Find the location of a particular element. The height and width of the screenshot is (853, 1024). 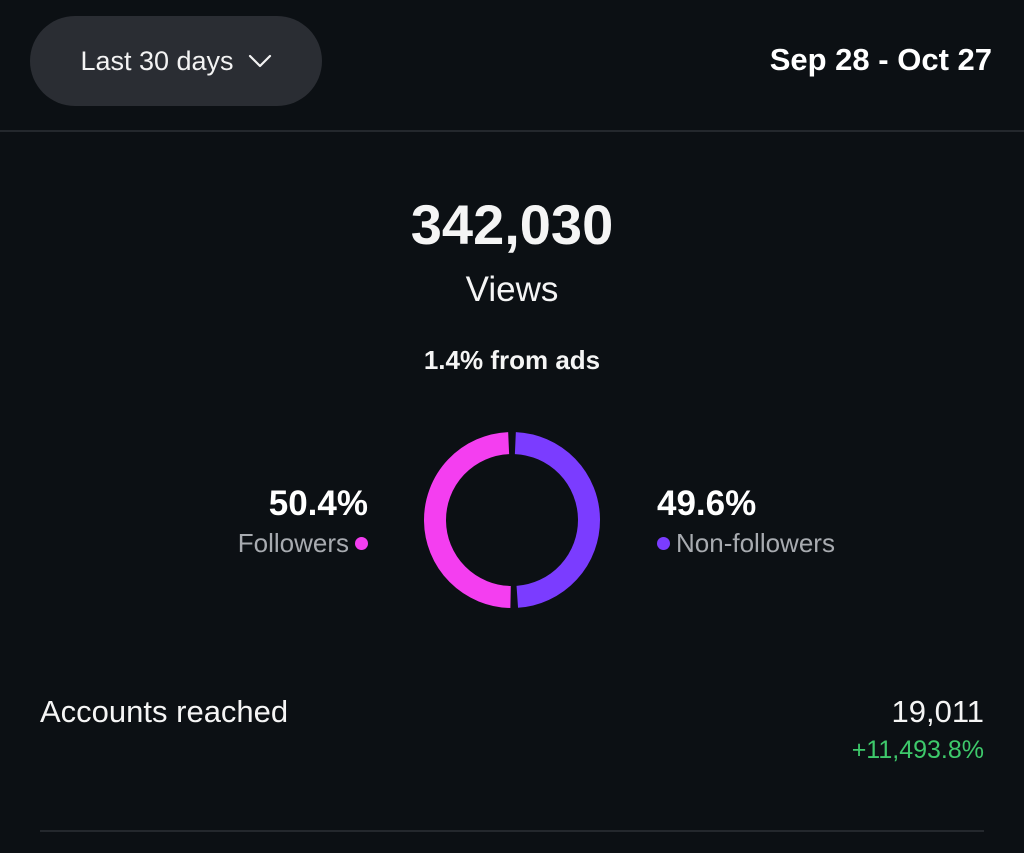

date-range-text: Sep 28 - Oct 27 is located at coordinates (880, 59).